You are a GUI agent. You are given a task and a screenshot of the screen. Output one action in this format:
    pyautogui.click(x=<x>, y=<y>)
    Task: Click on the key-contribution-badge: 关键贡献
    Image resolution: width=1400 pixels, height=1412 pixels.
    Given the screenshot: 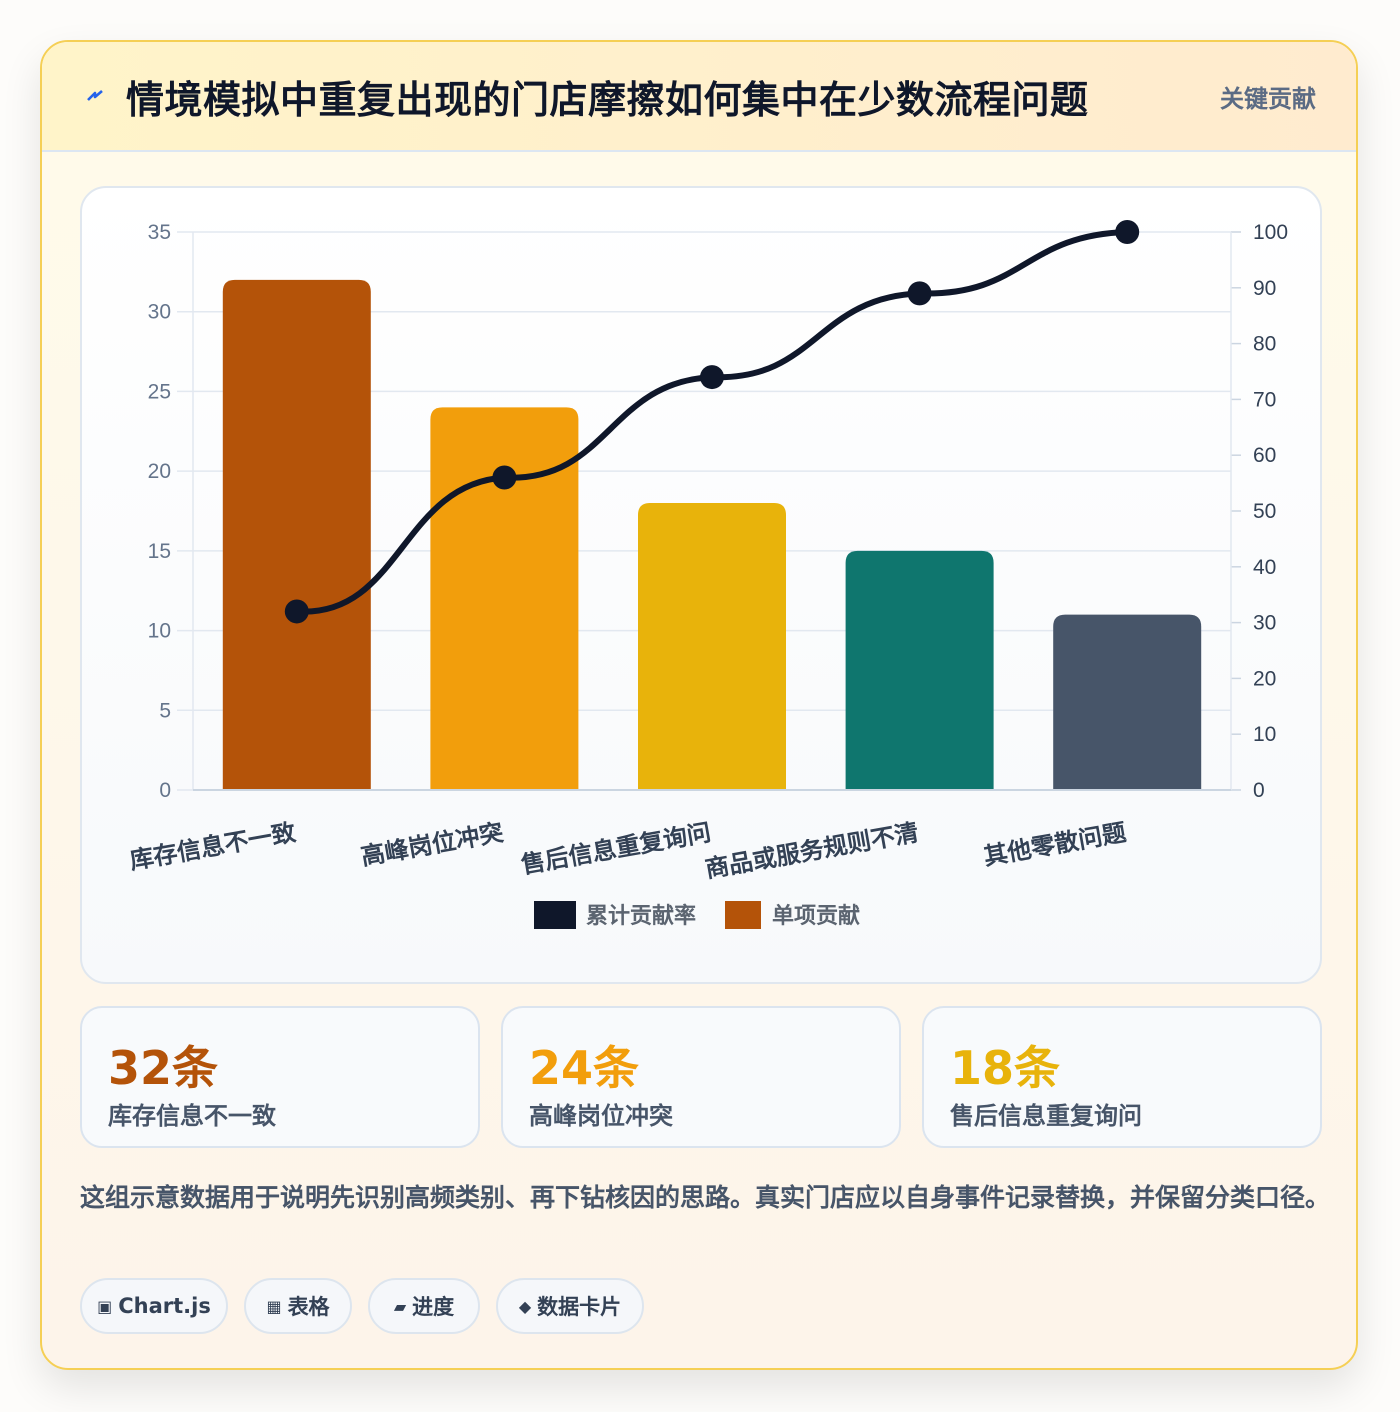 What is the action you would take?
    pyautogui.click(x=1268, y=98)
    